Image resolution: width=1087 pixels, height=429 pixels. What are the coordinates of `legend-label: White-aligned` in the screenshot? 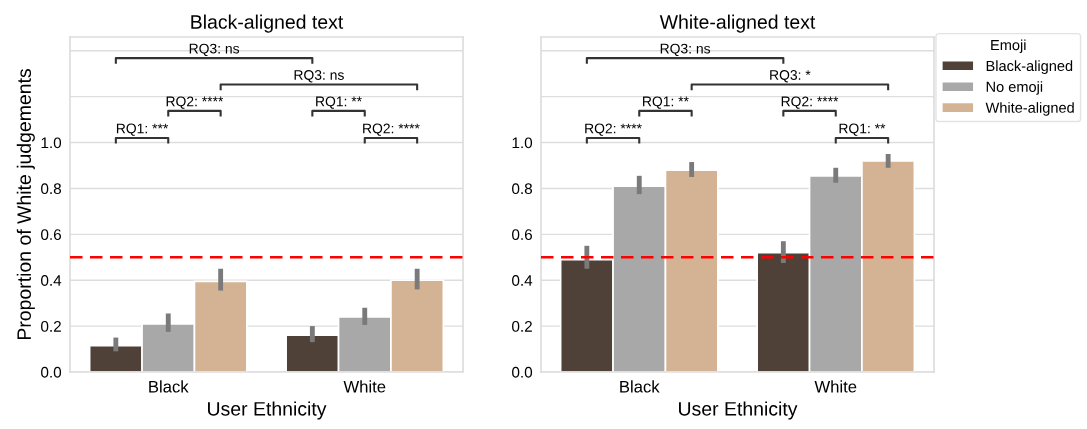 It's located at (1029, 109).